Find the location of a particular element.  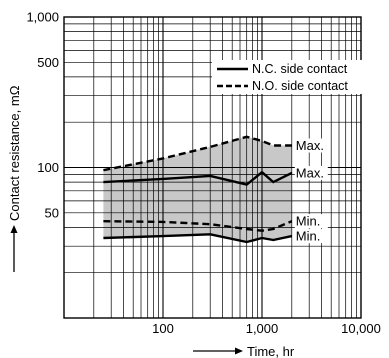

legend-label-nc: N.C. side contact is located at coordinates (300, 69).